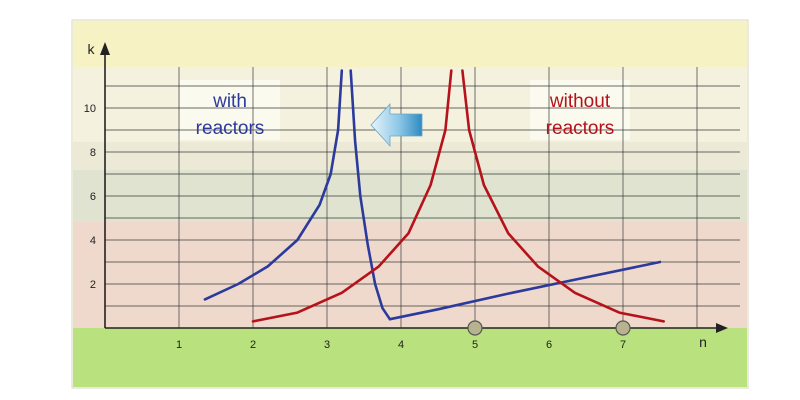 This screenshot has height=400, width=800. Describe the element at coordinates (549, 328) in the screenshot. I see `markers` at that location.